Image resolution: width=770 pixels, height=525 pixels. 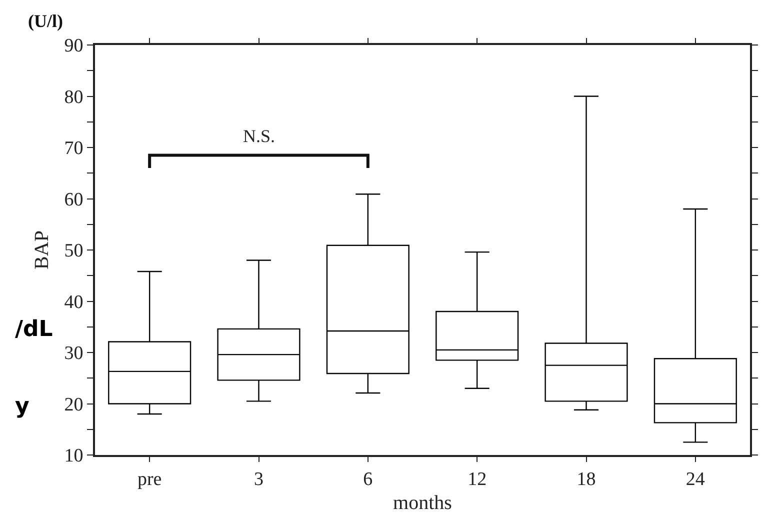 What do you see at coordinates (45, 21) in the screenshot?
I see `text: (U/l)` at bounding box center [45, 21].